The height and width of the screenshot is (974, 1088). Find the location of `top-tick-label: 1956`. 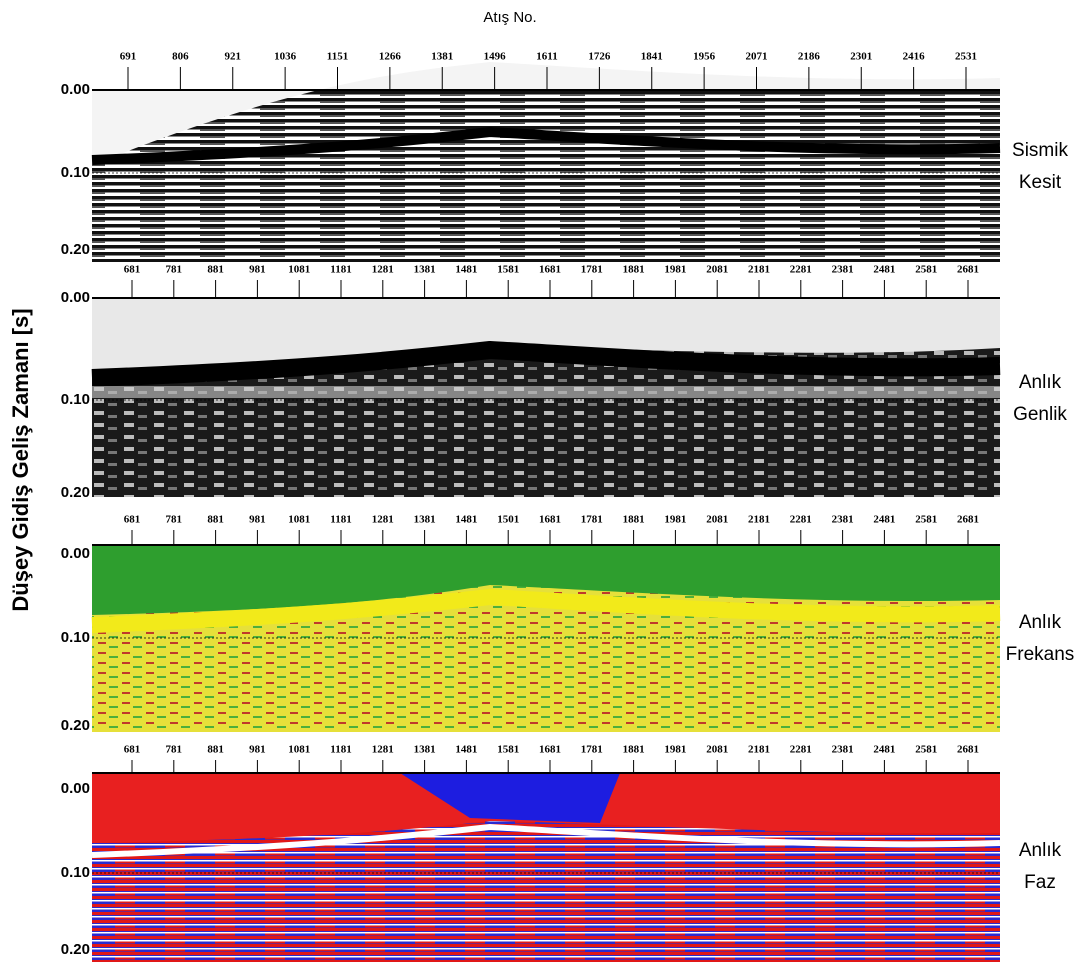

top-tick-label: 1956 is located at coordinates (704, 57).